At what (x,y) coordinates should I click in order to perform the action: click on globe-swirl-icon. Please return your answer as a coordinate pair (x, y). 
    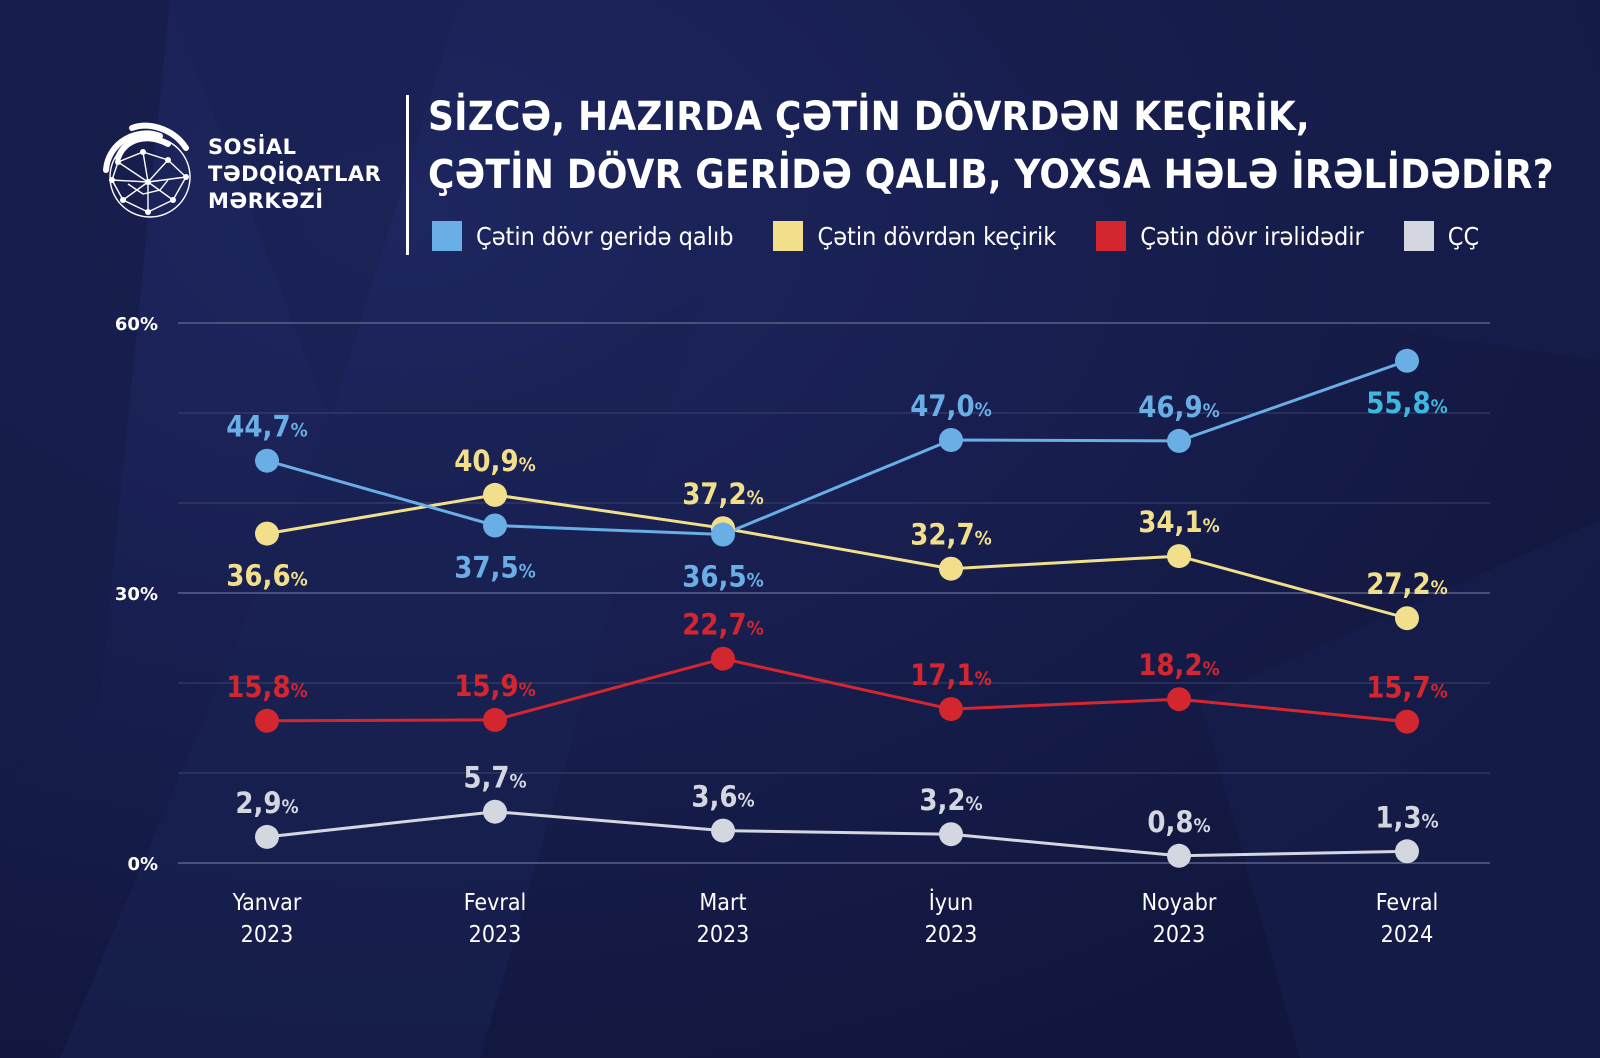
    Looking at the image, I should click on (147, 170).